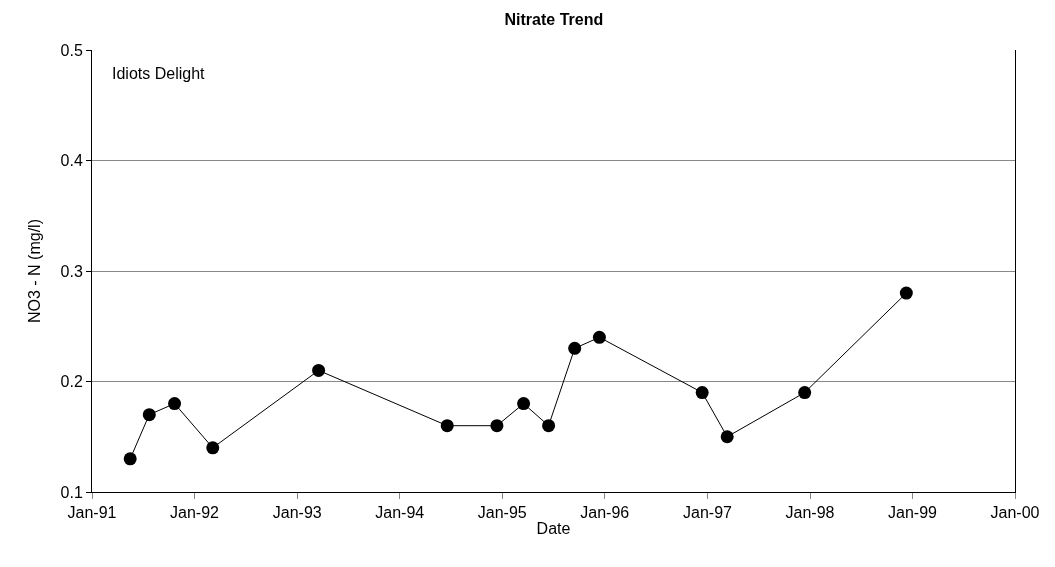 Image resolution: width=1055 pixels, height=567 pixels. What do you see at coordinates (913, 513) in the screenshot?
I see `x-tick-label: Jan-99` at bounding box center [913, 513].